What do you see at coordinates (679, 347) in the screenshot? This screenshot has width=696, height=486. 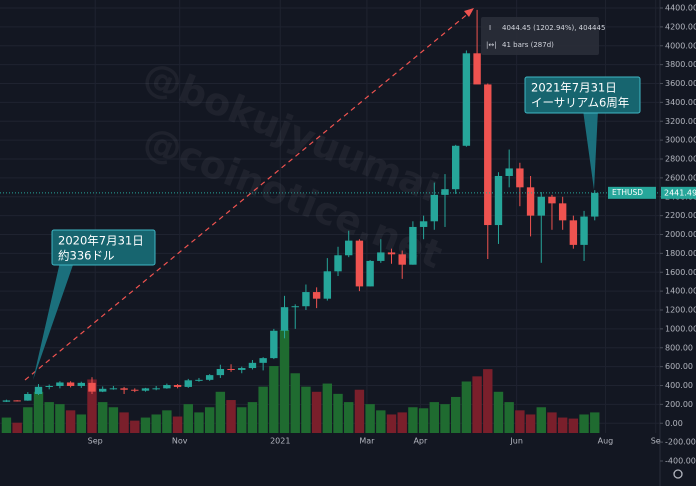 I see `y-tick-label: 800.00` at bounding box center [679, 347].